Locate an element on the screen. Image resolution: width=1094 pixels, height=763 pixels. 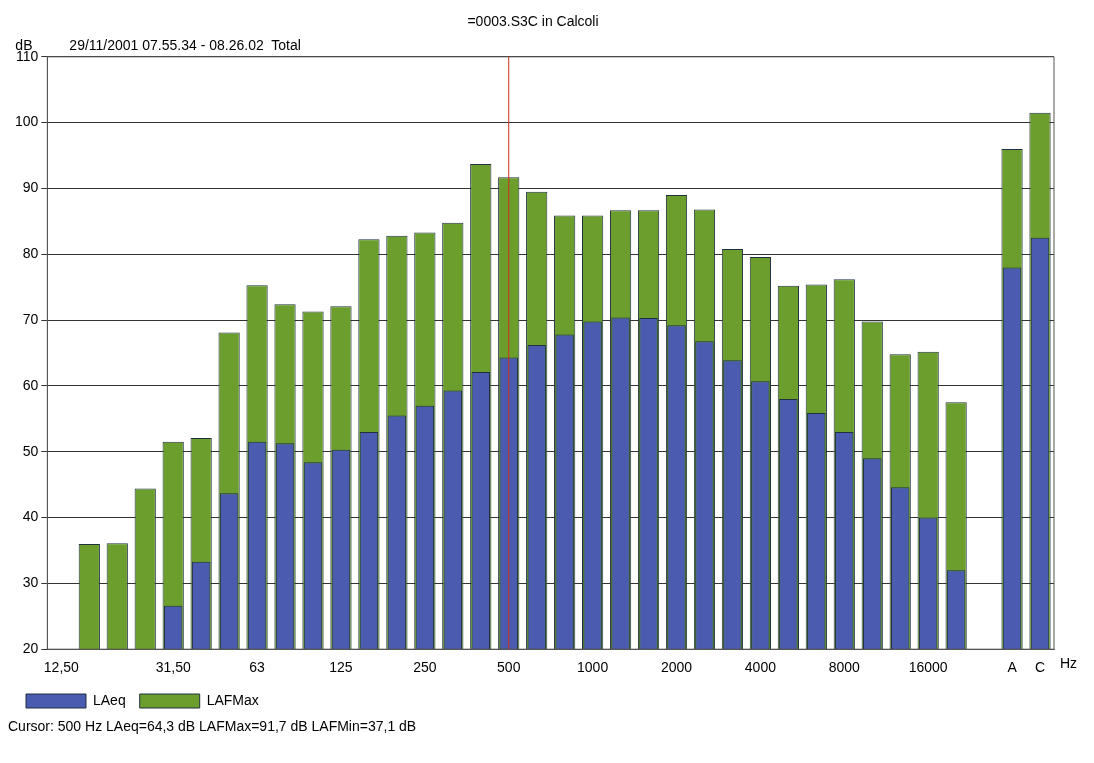
x-axis-title: Hz is located at coordinates (1069, 663).